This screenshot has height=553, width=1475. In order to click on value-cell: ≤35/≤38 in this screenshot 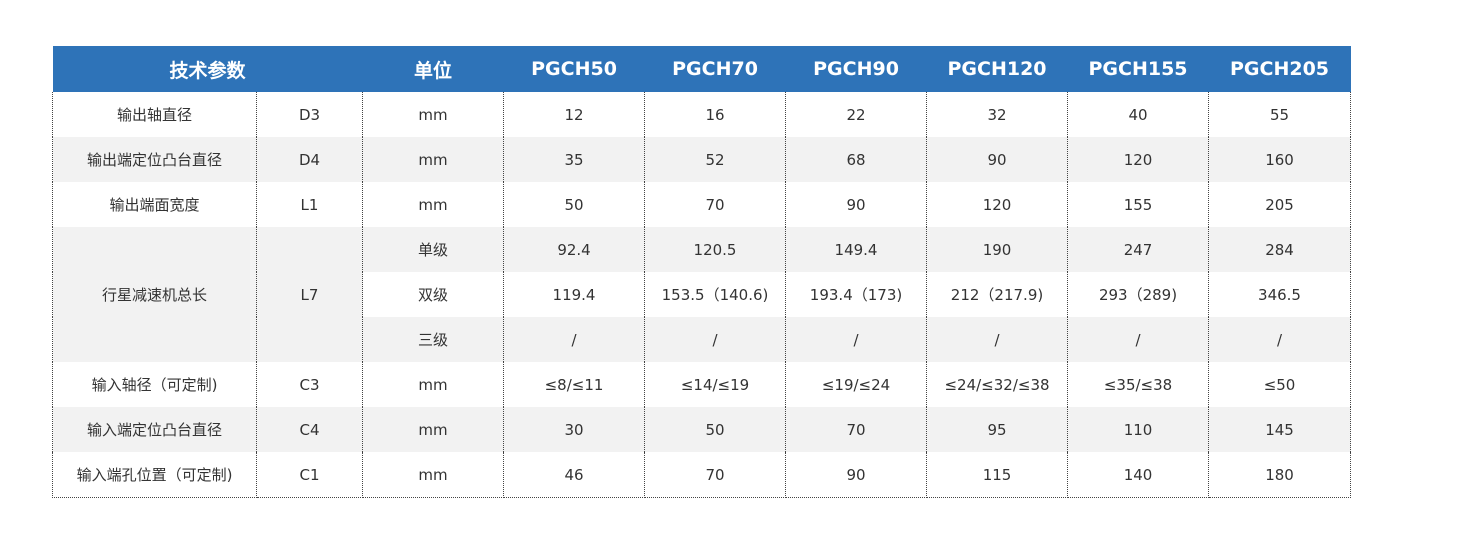, I will do `click(1138, 384)`.